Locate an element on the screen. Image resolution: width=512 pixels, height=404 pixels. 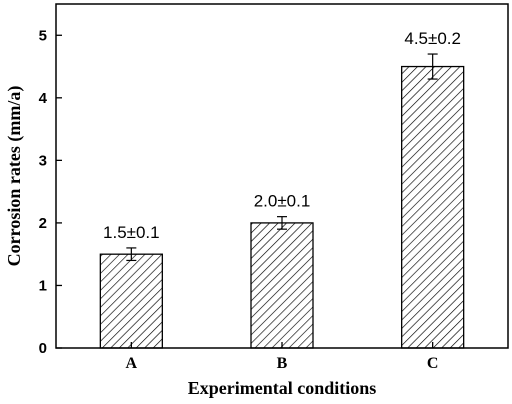
x-axis-title: Experimental conditions is located at coordinates (282, 388).